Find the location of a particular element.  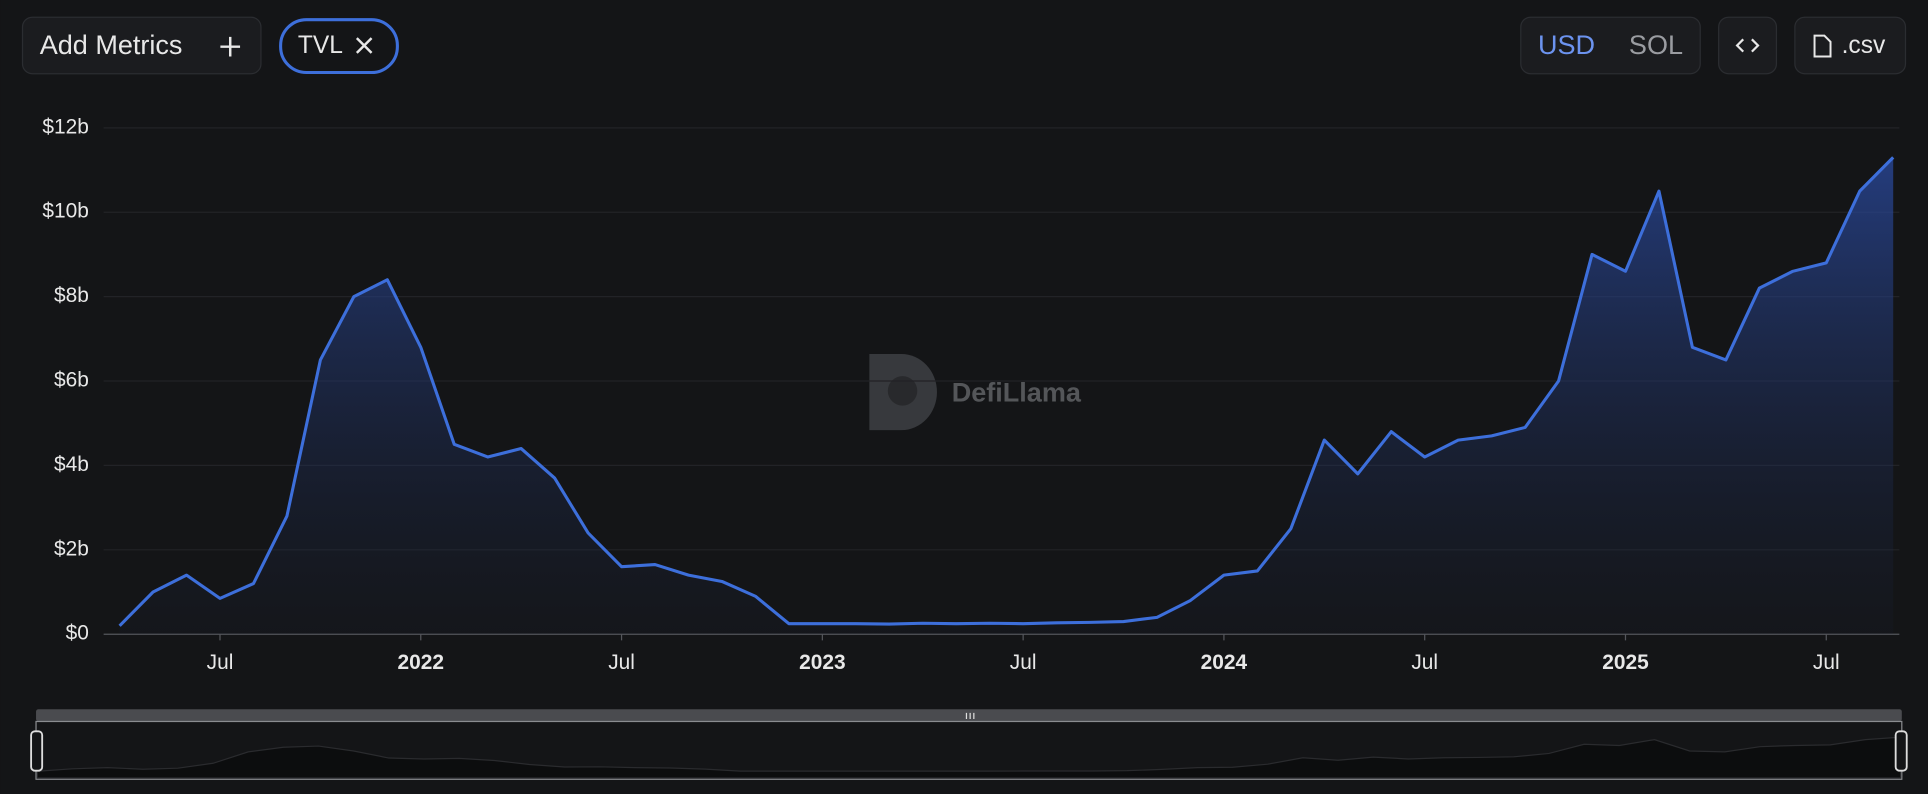

currency-toggle is located at coordinates (1610, 45).